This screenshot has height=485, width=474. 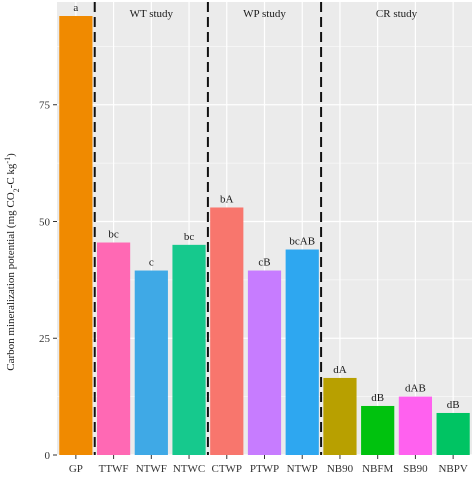 I want to click on bar-nbpv, so click(x=453, y=433).